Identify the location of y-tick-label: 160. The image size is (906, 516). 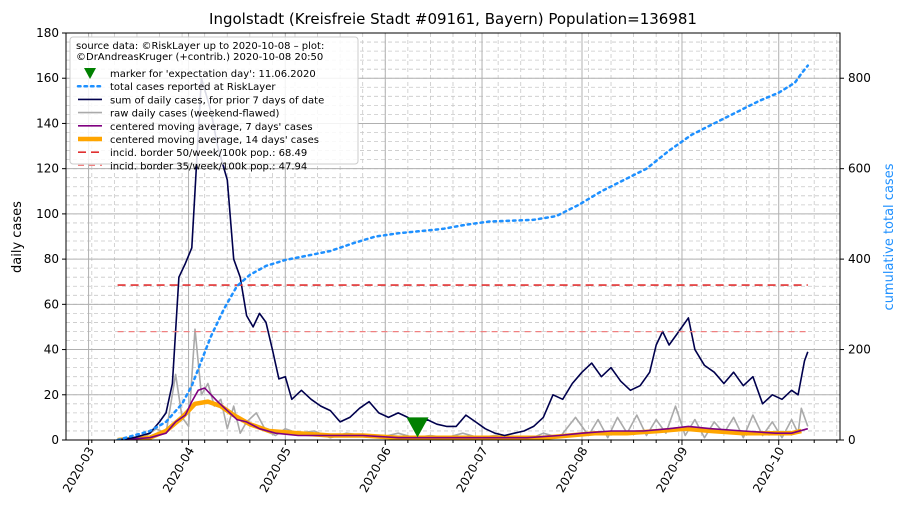
(47, 78).